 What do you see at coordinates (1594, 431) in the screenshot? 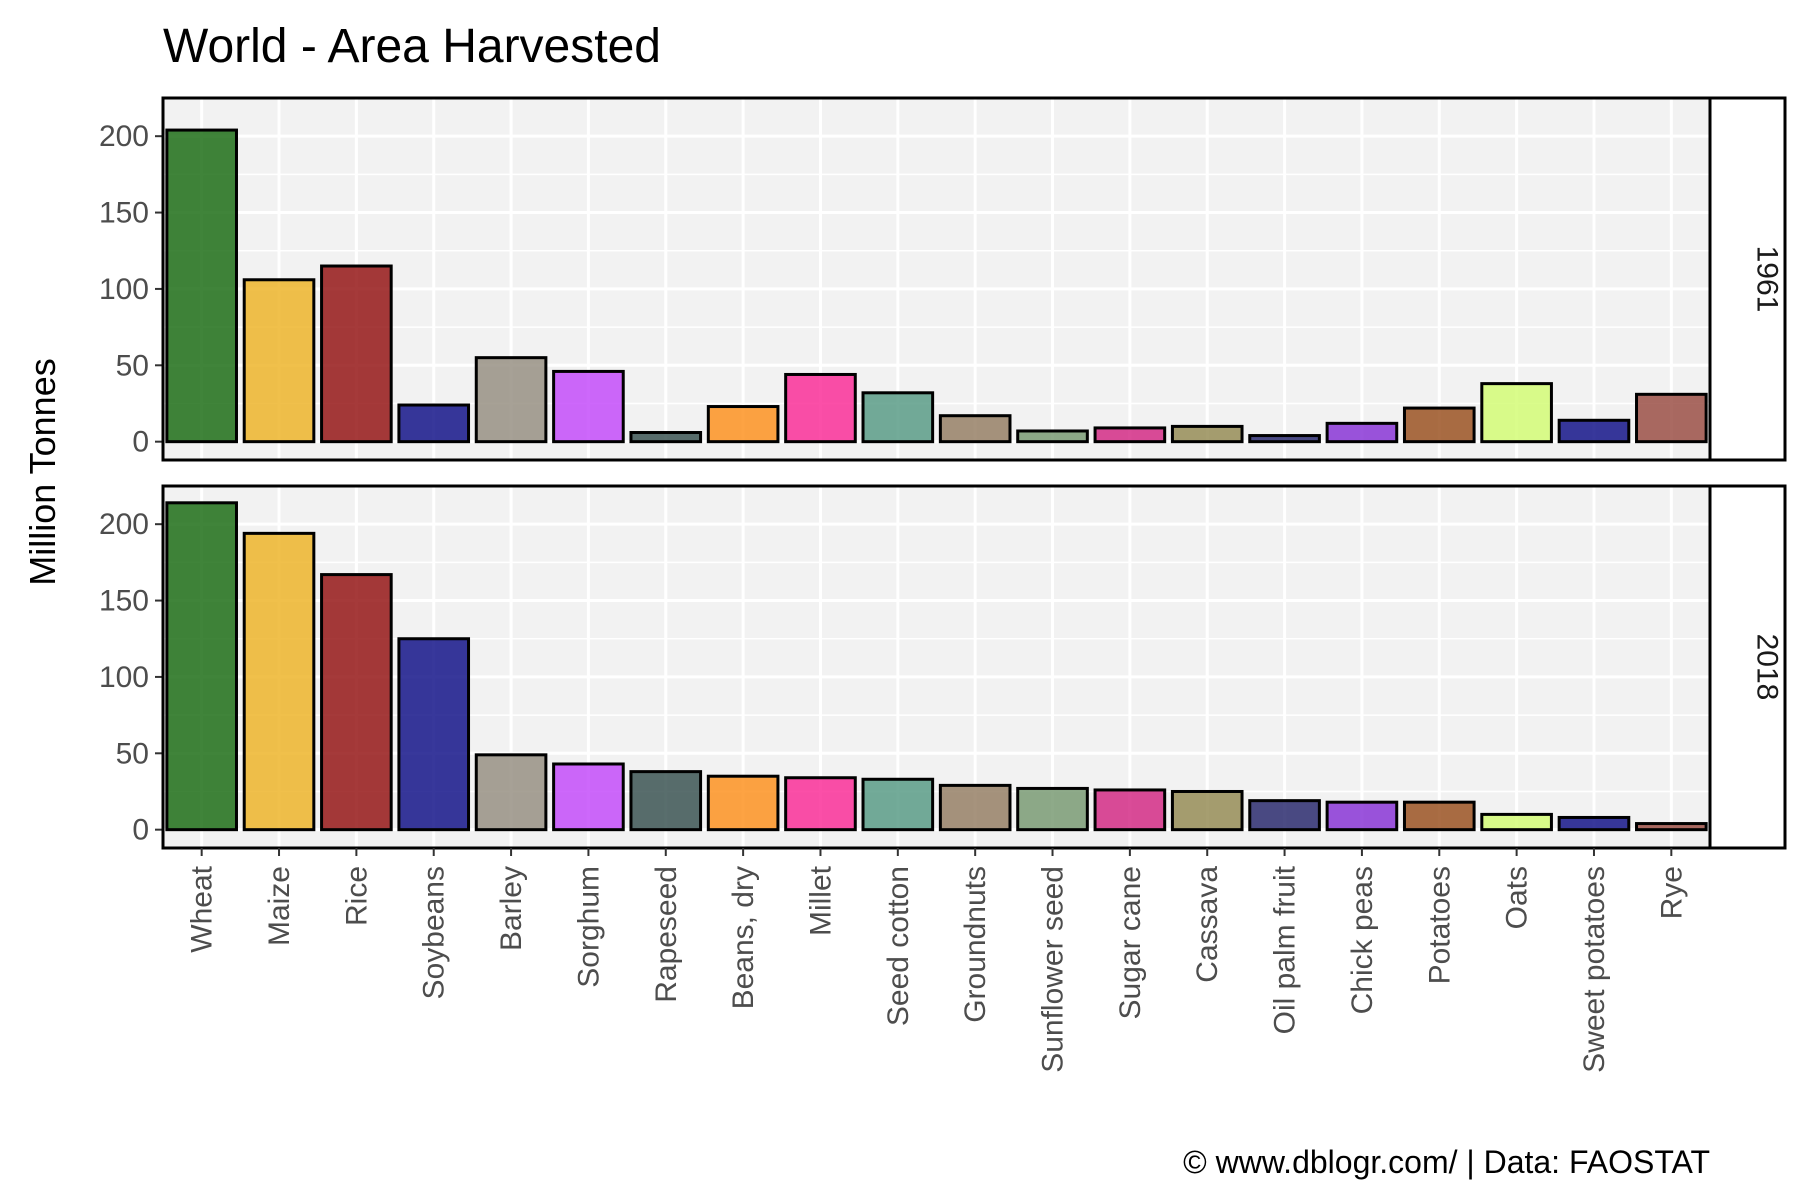
I see `bar-sweet-potatoes-1961` at bounding box center [1594, 431].